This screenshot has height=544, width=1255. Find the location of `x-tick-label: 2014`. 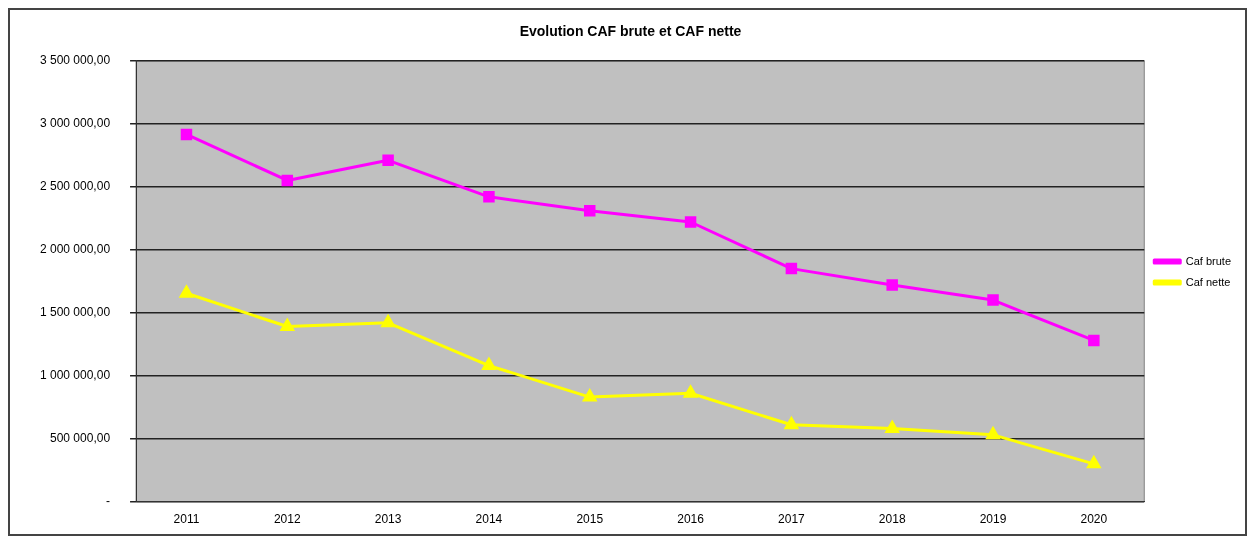

x-tick-label: 2014 is located at coordinates (489, 519).